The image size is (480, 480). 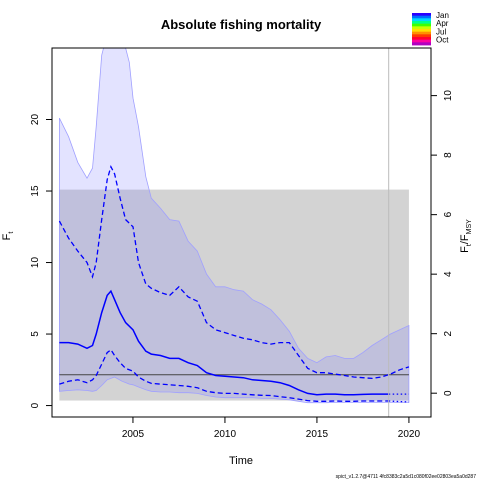 What do you see at coordinates (465, 239) in the screenshot?
I see `y-axis-label-right-sep: /F` at bounding box center [465, 239].